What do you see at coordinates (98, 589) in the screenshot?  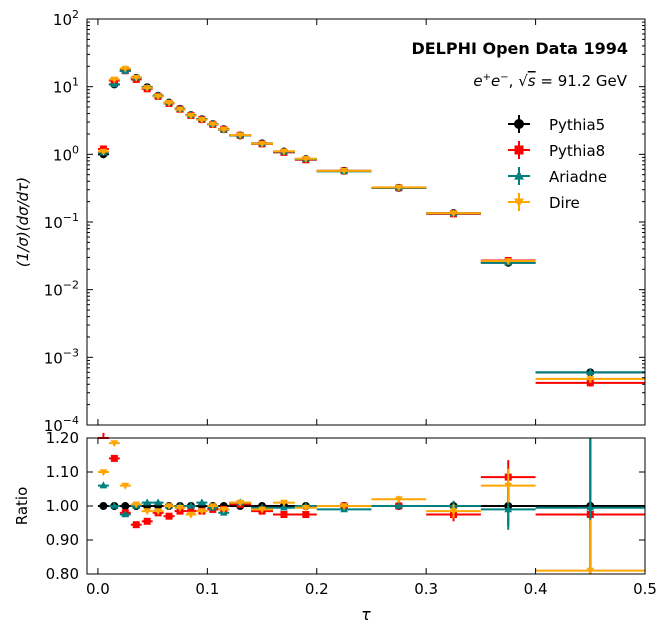 I see `x-tick-label: 0.0` at bounding box center [98, 589].